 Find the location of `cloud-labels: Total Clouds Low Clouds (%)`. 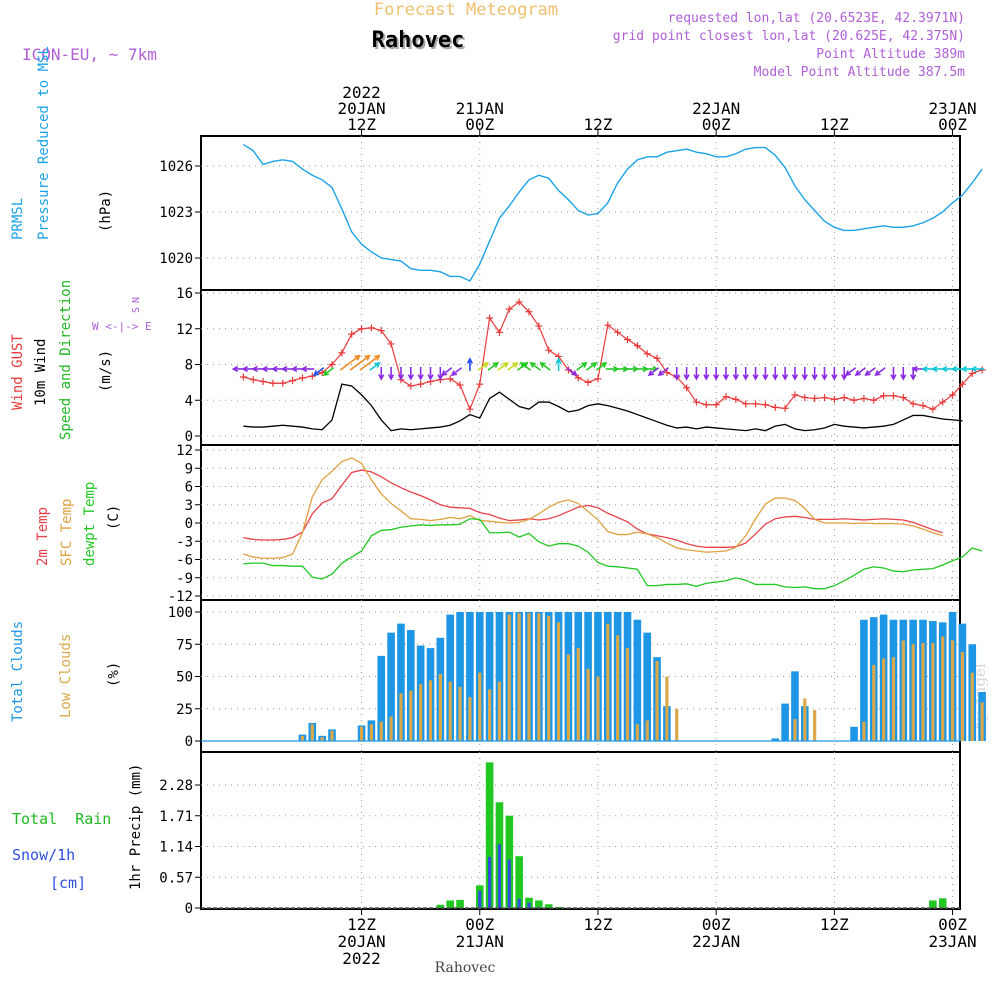

cloud-labels: Total Clouds Low Clouds (%) is located at coordinates (66, 671).